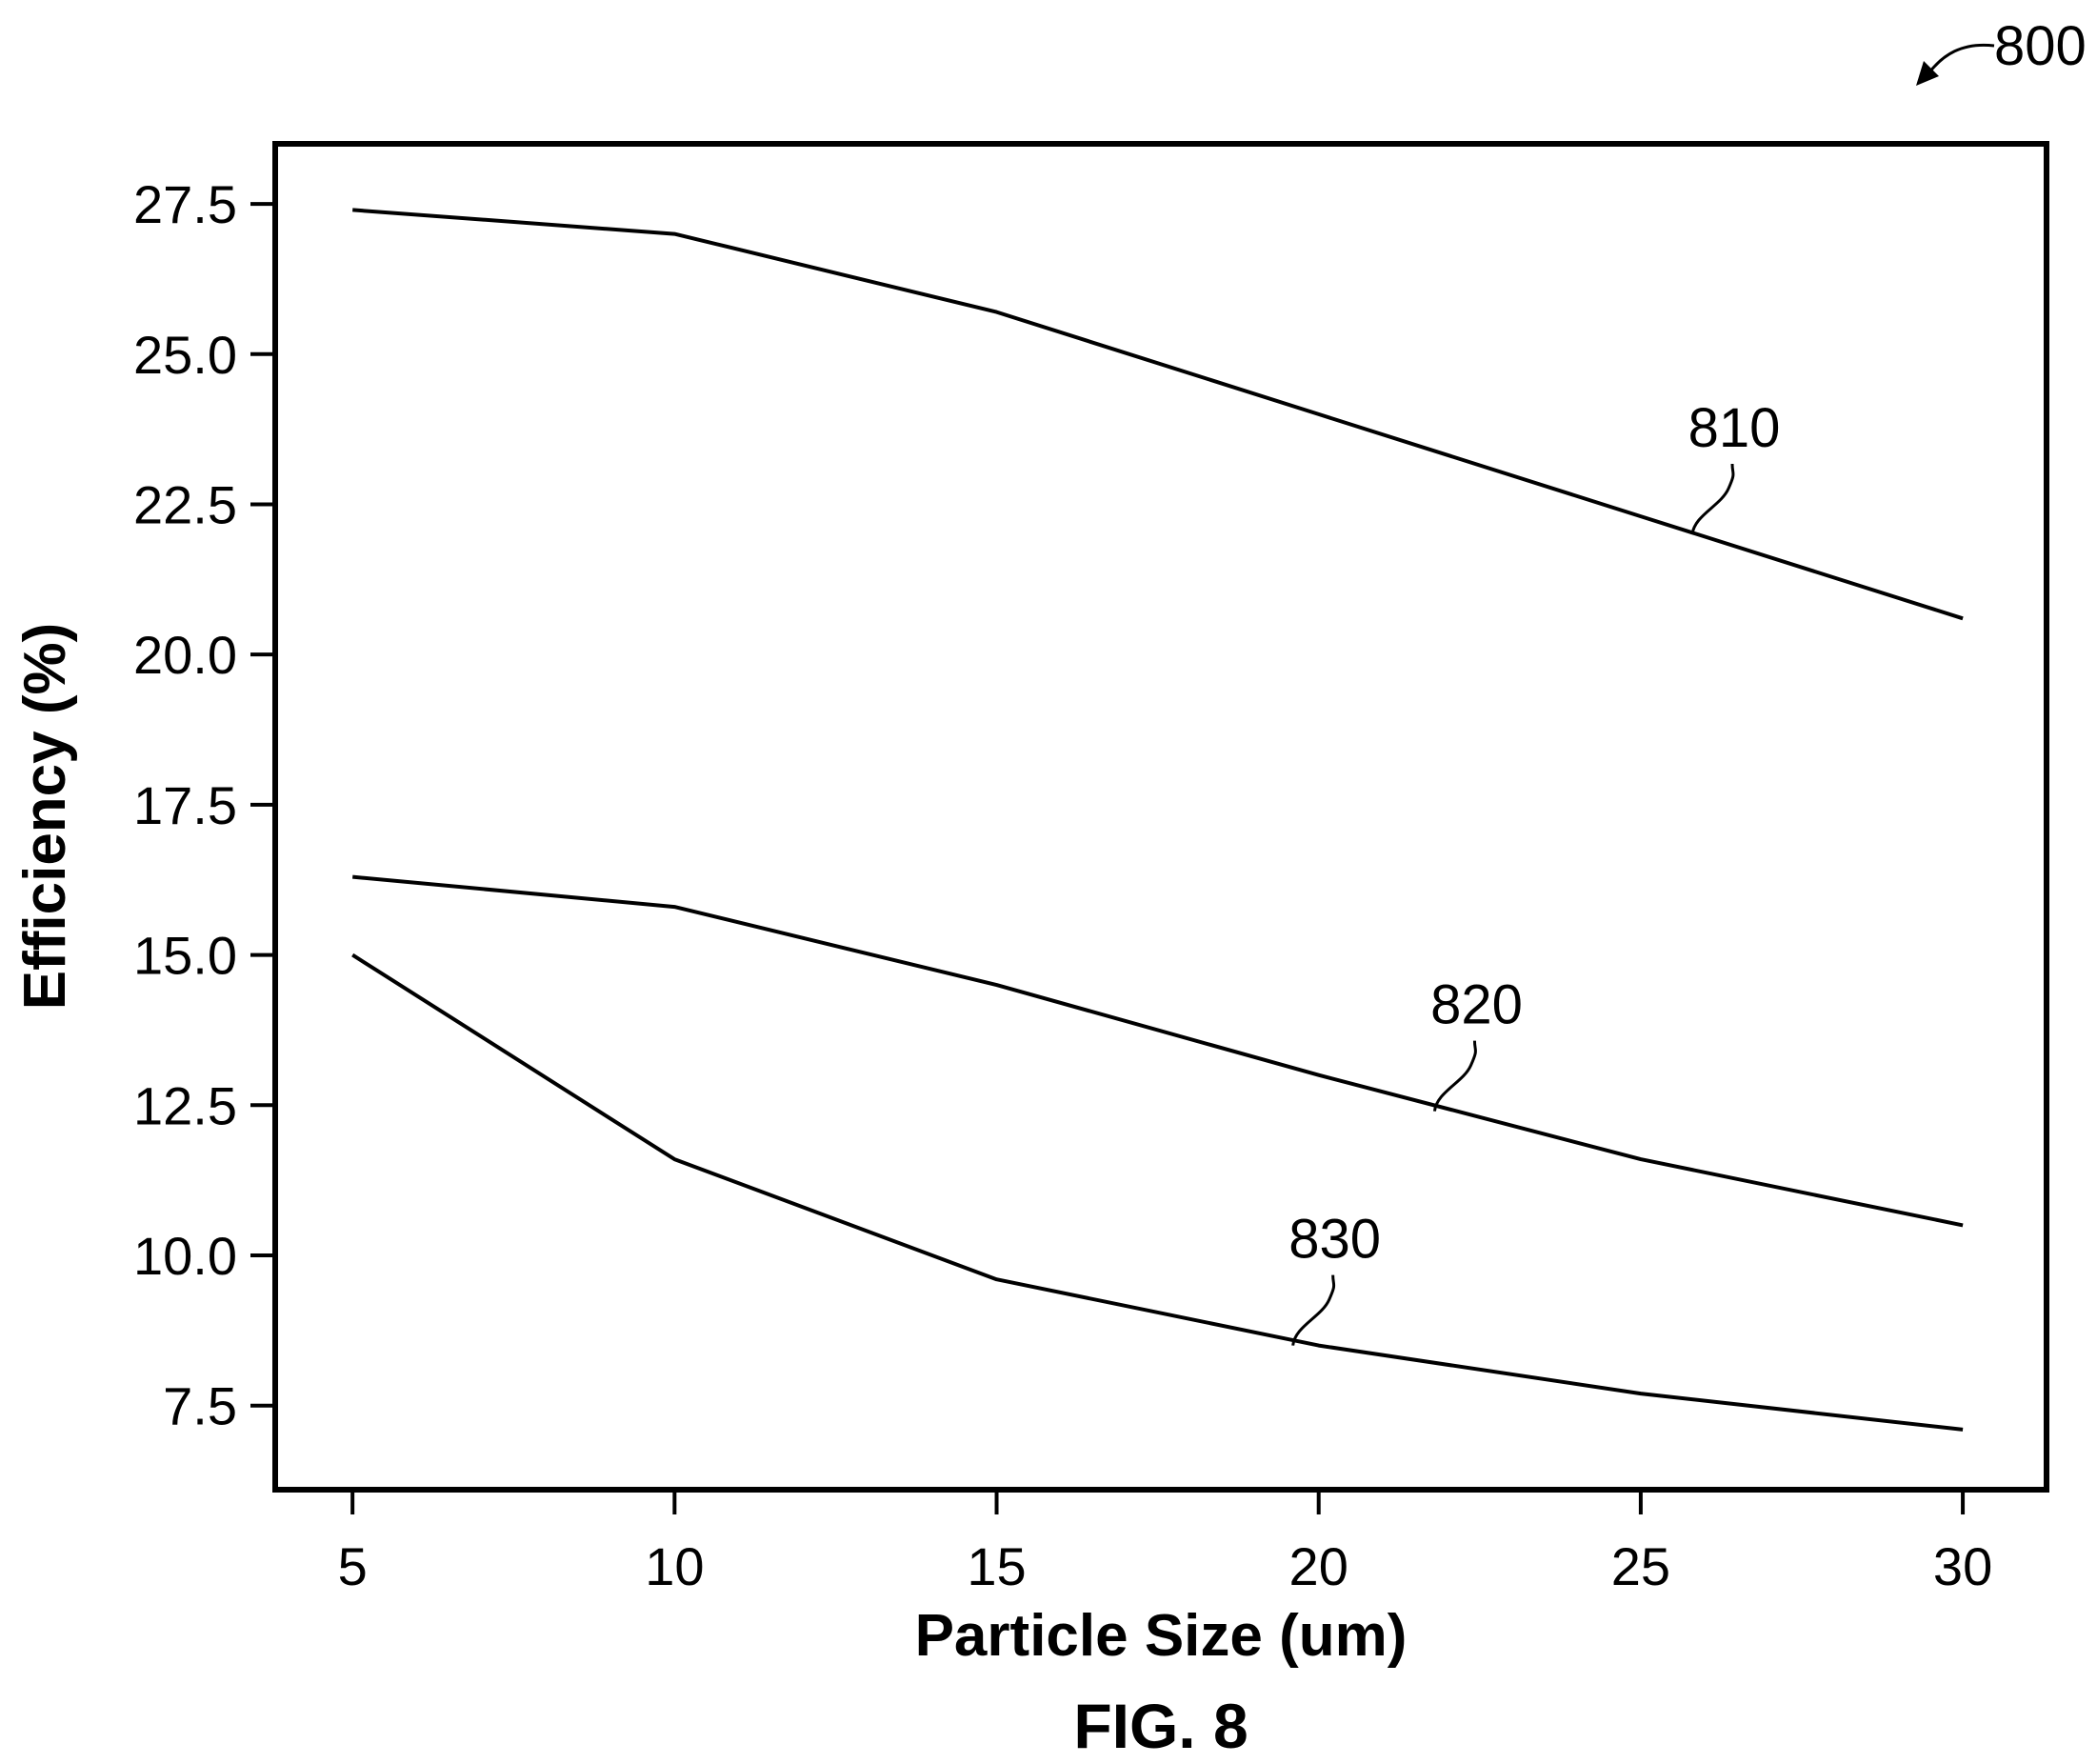 The height and width of the screenshot is (1764, 2097). I want to click on y-axis: 7.5 10.0 12.5 15.0 17.5 20.0 22.5 25.0 27.5, so click(204, 805).